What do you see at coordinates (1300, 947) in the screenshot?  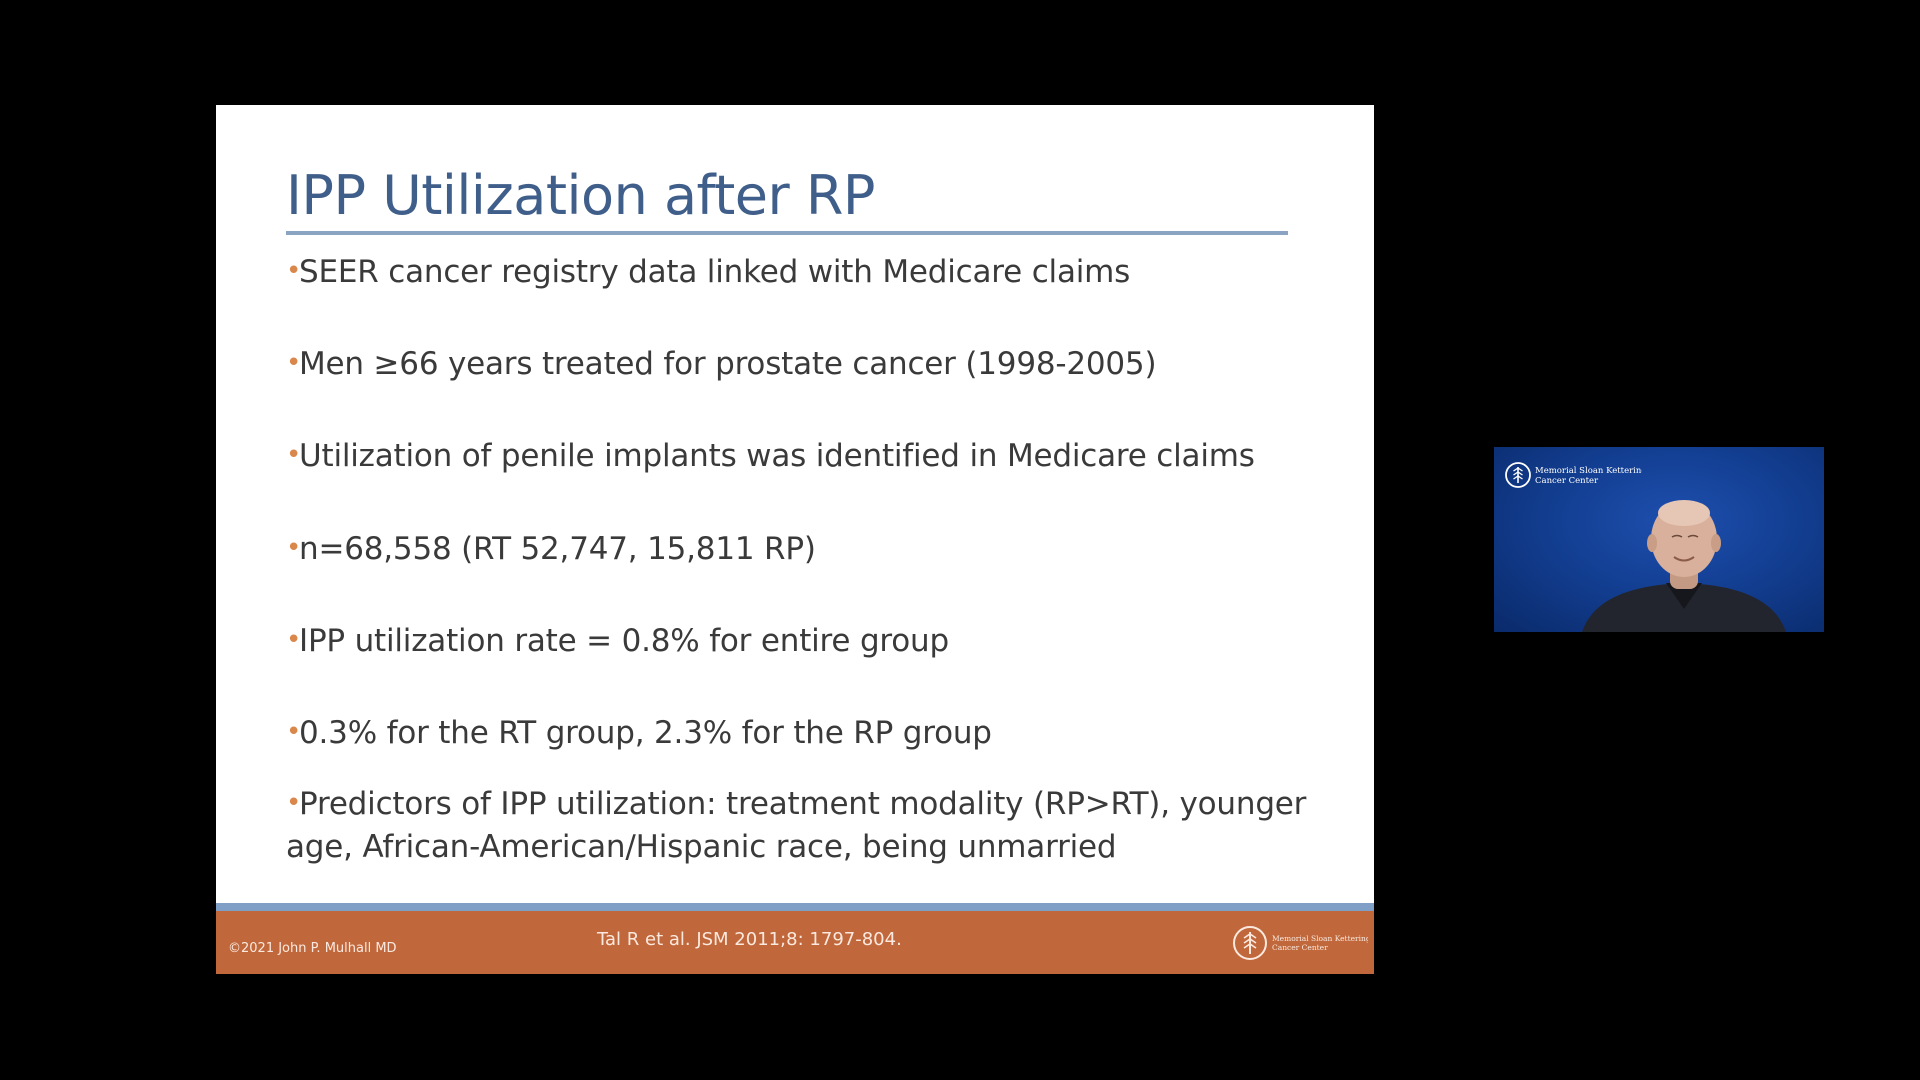 I see `logo-line-2: Cancer Center` at bounding box center [1300, 947].